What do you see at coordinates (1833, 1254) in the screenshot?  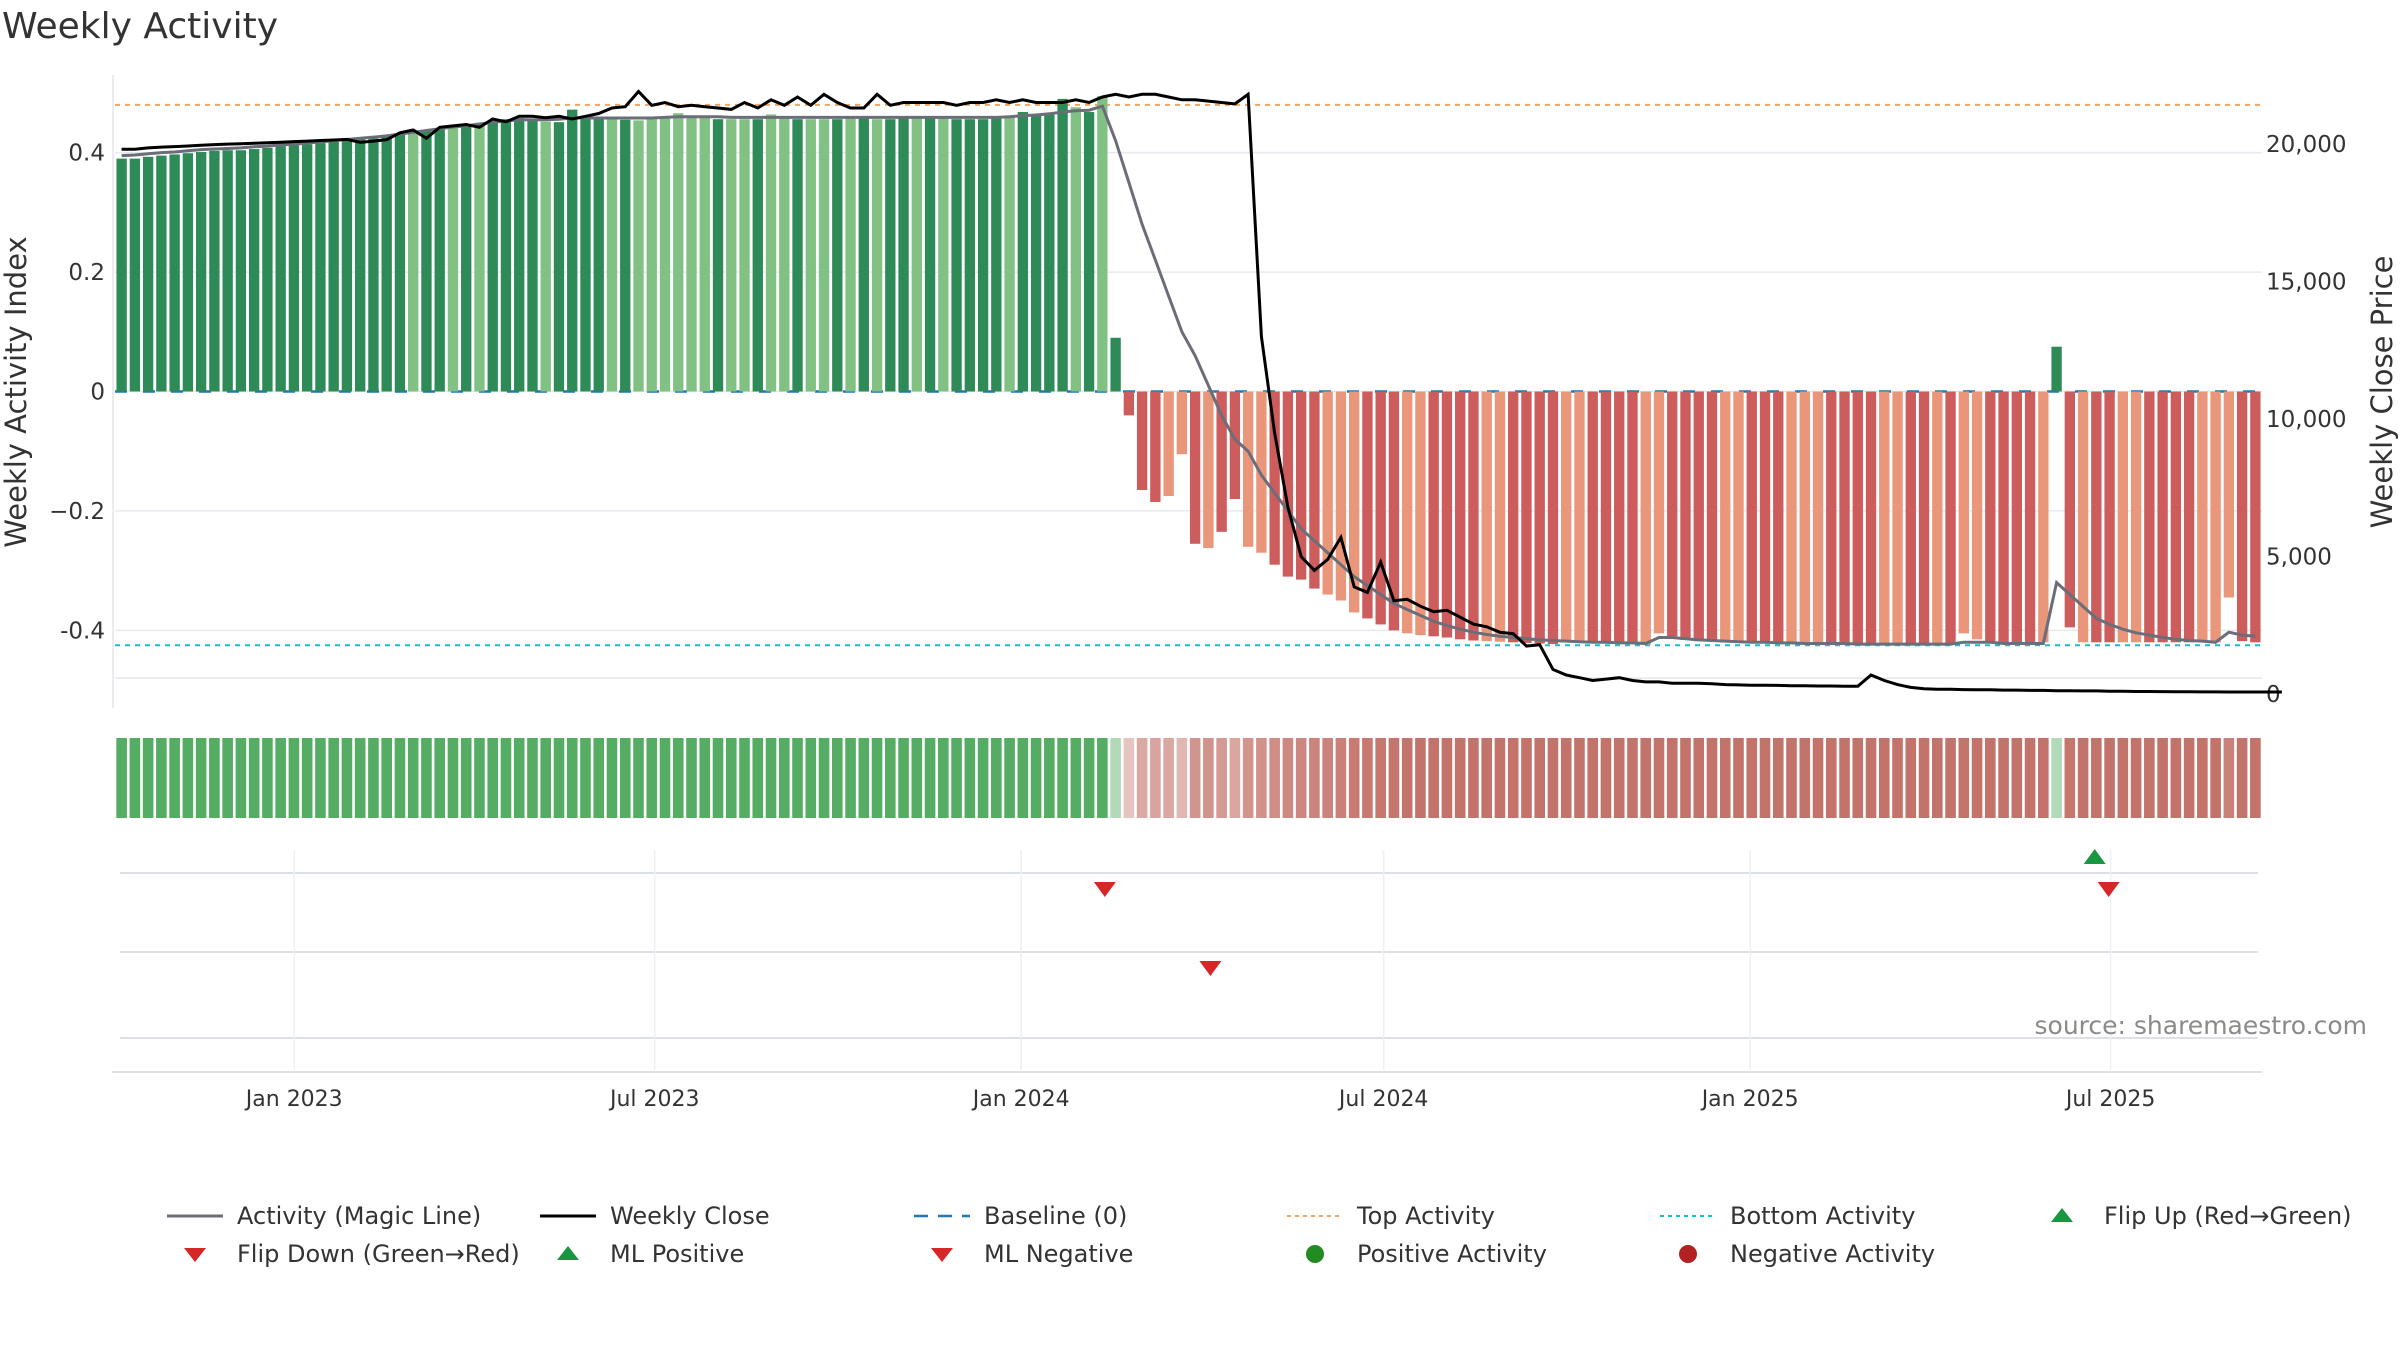 I see `legend-label: Negative Activity` at bounding box center [1833, 1254].